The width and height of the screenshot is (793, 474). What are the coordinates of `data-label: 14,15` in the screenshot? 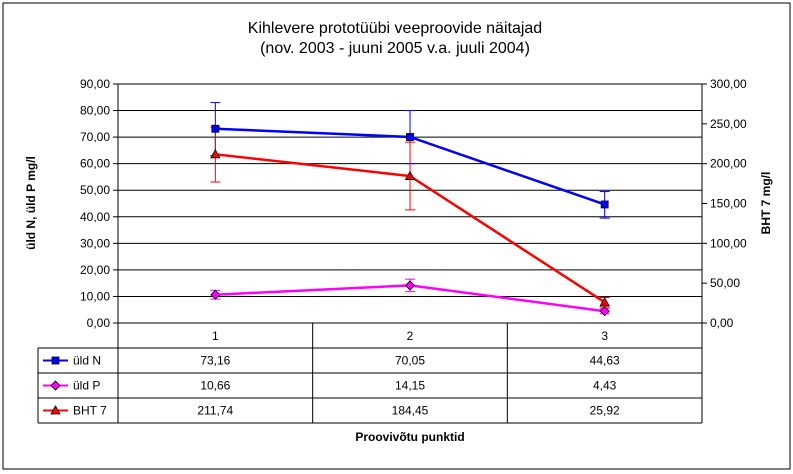 It's located at (410, 386).